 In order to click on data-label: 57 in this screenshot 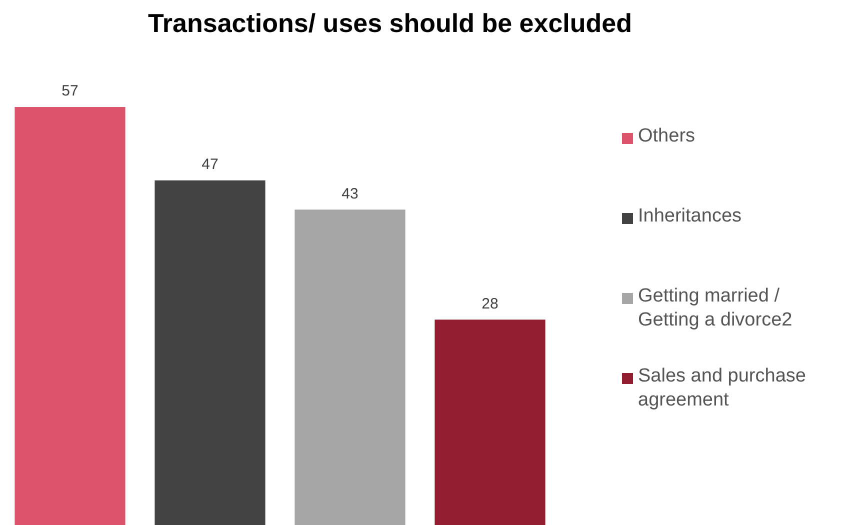, I will do `click(70, 91)`.